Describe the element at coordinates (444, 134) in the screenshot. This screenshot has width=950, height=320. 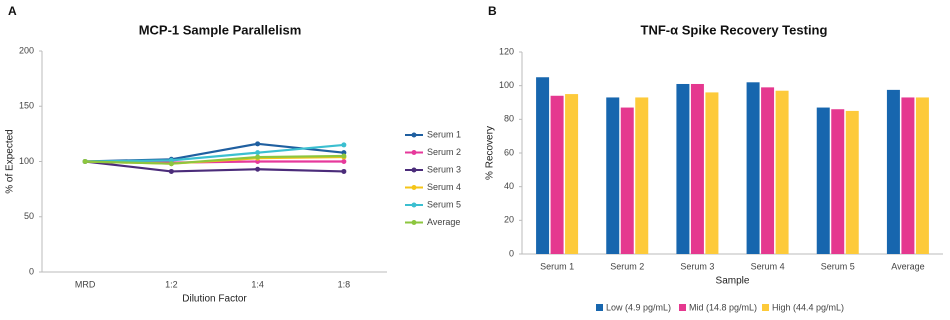
I see `legend-label: Serum 1` at that location.